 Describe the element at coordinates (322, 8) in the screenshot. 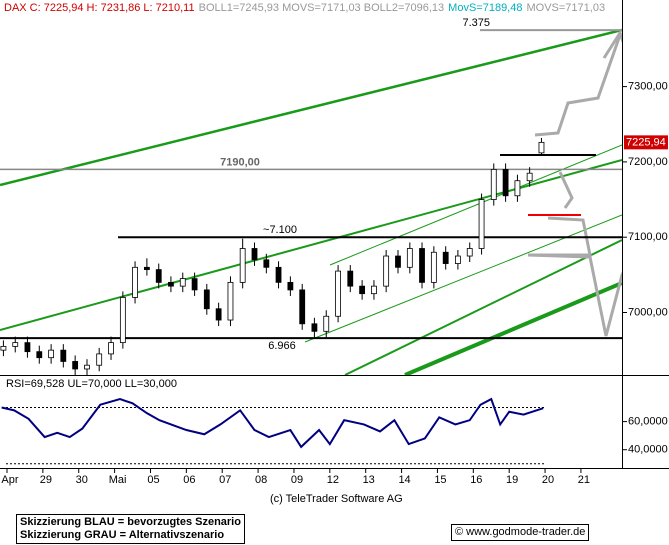

I see `boll-info: BOLL1=7245,93 MOVS=7171,03 BOLL2=7096,13` at that location.